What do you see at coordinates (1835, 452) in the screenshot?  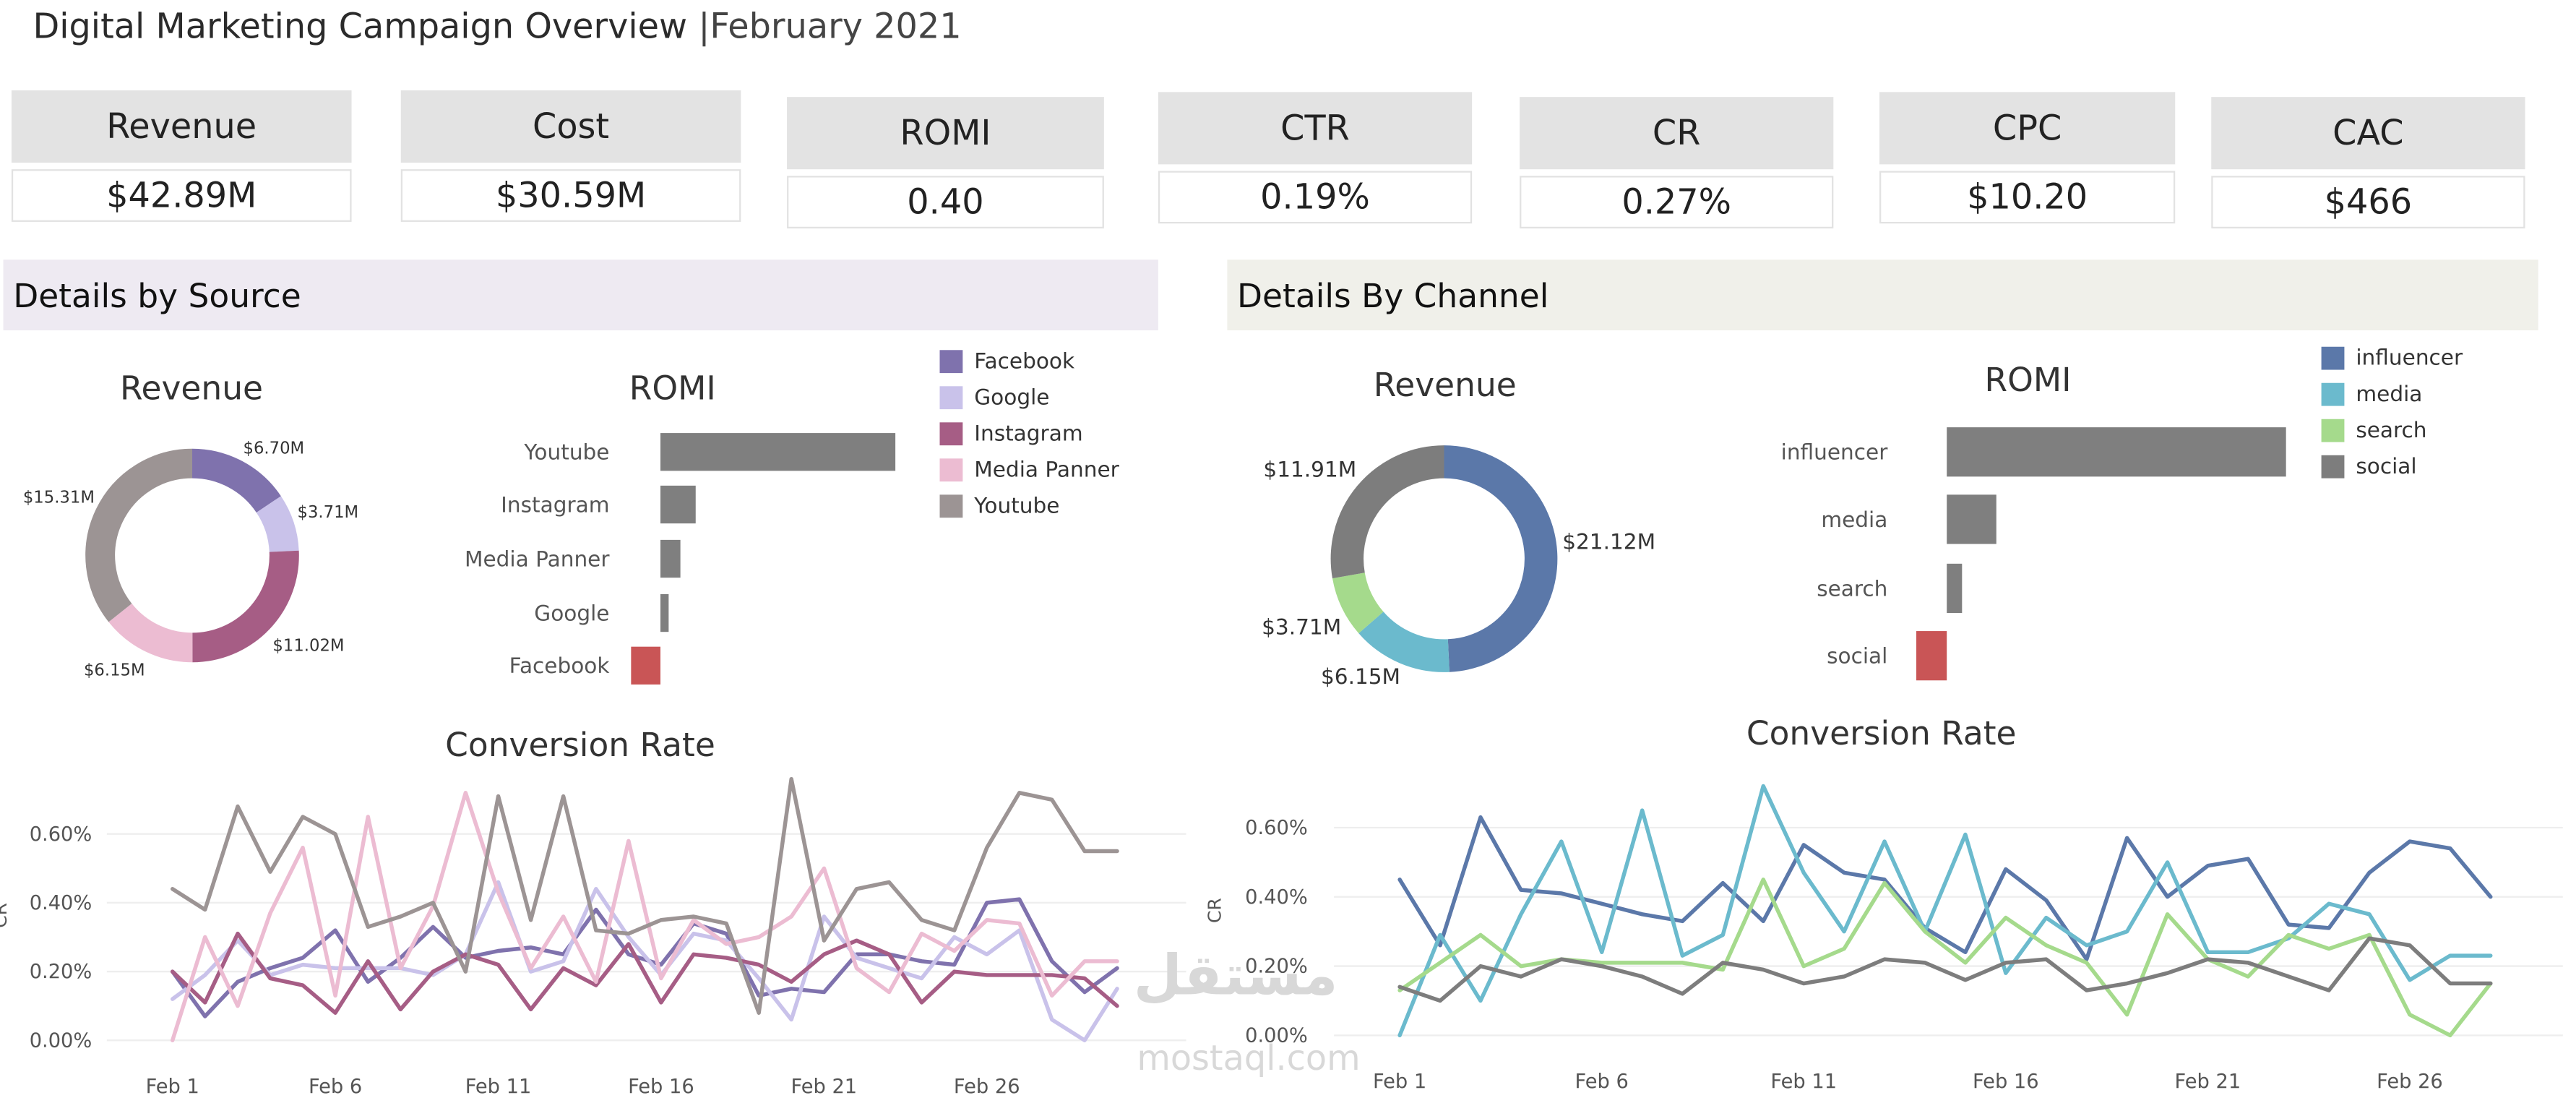 I see `bar-label: influencer` at bounding box center [1835, 452].